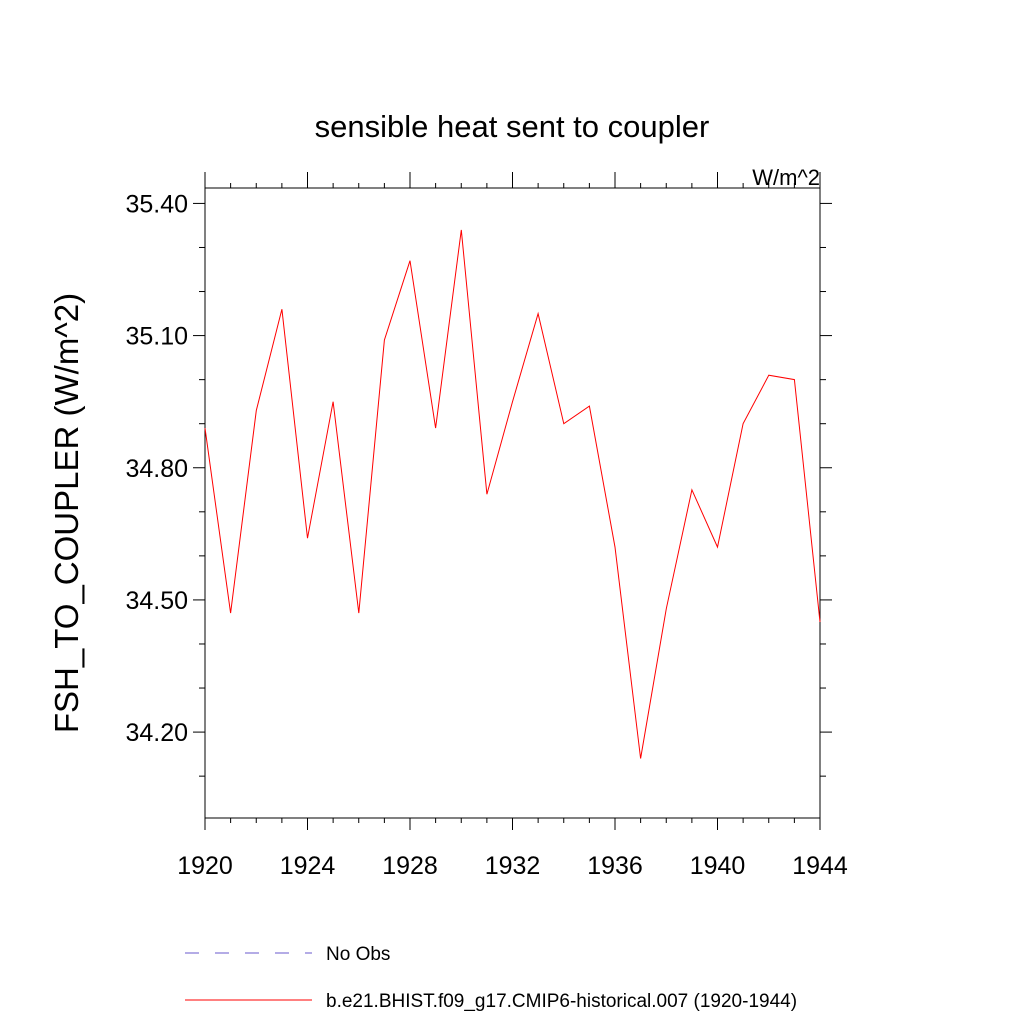  What do you see at coordinates (156, 733) in the screenshot?
I see `y-tick-label: 34.20` at bounding box center [156, 733].